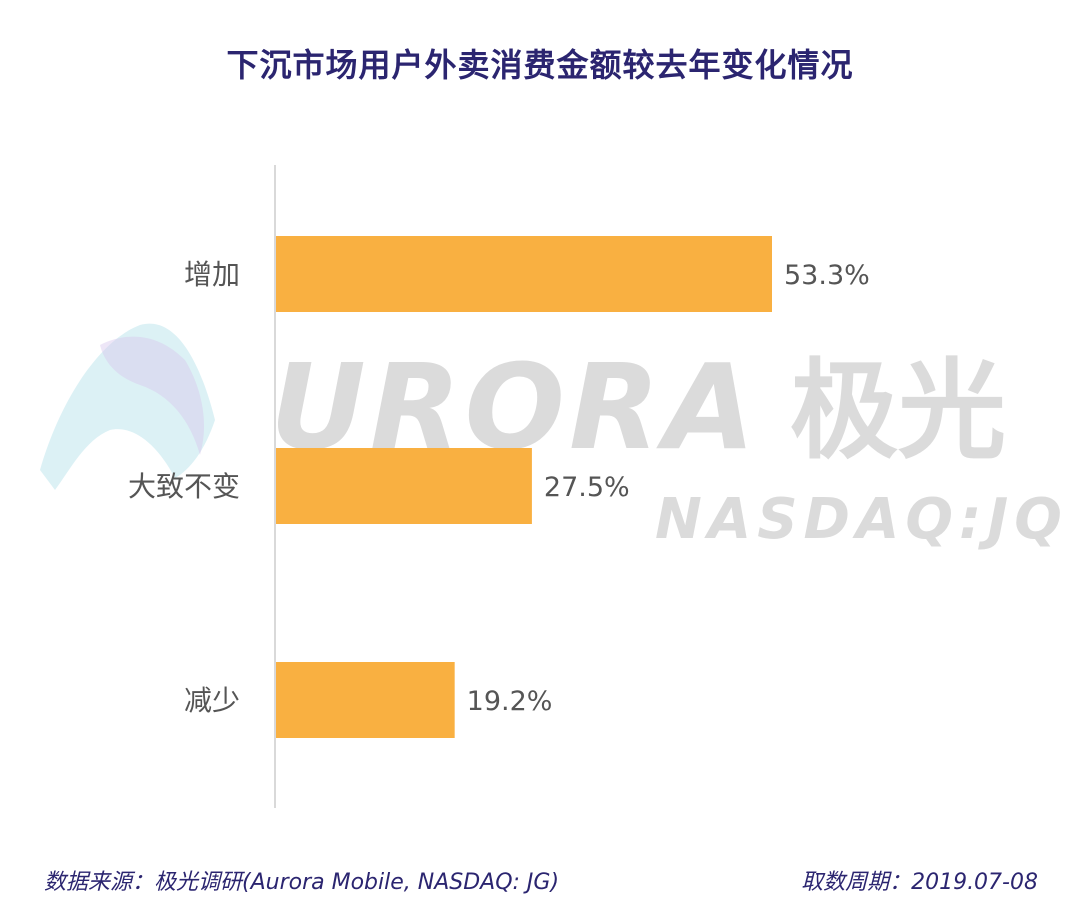  I want to click on value-label: 53.3%, so click(827, 275).